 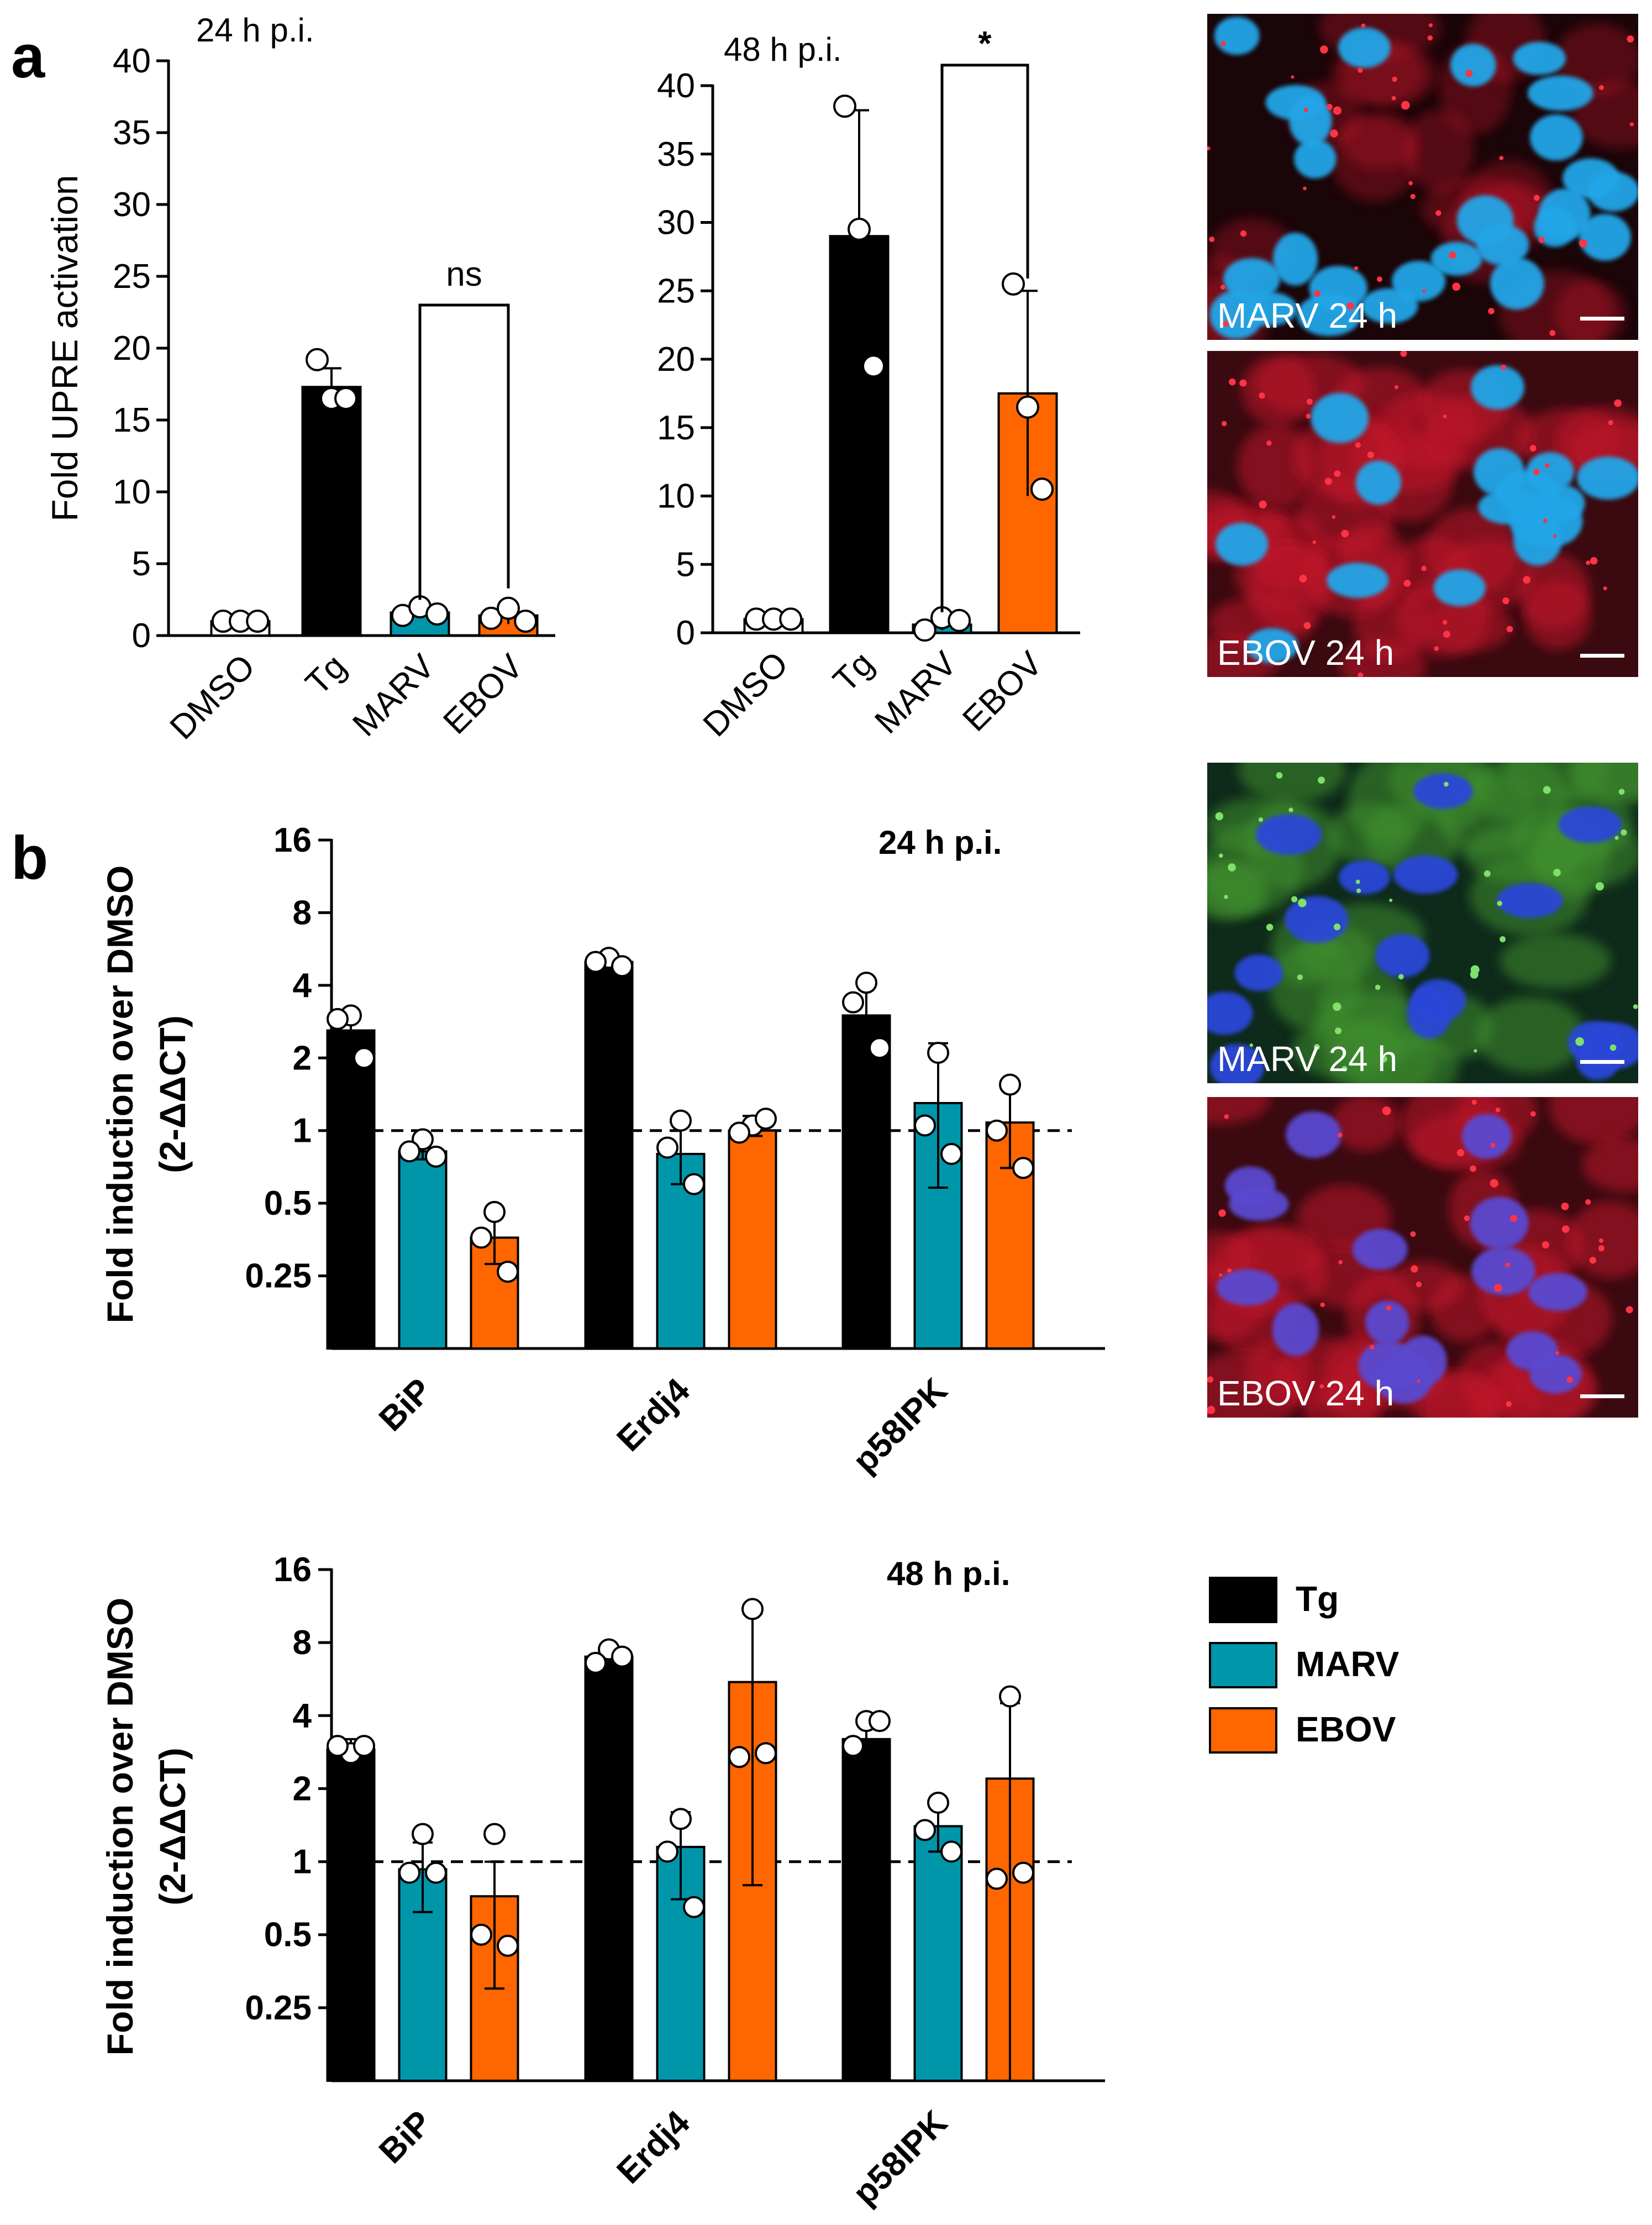 What do you see at coordinates (292, 840) in the screenshot?
I see `y-tick-label: 16` at bounding box center [292, 840].